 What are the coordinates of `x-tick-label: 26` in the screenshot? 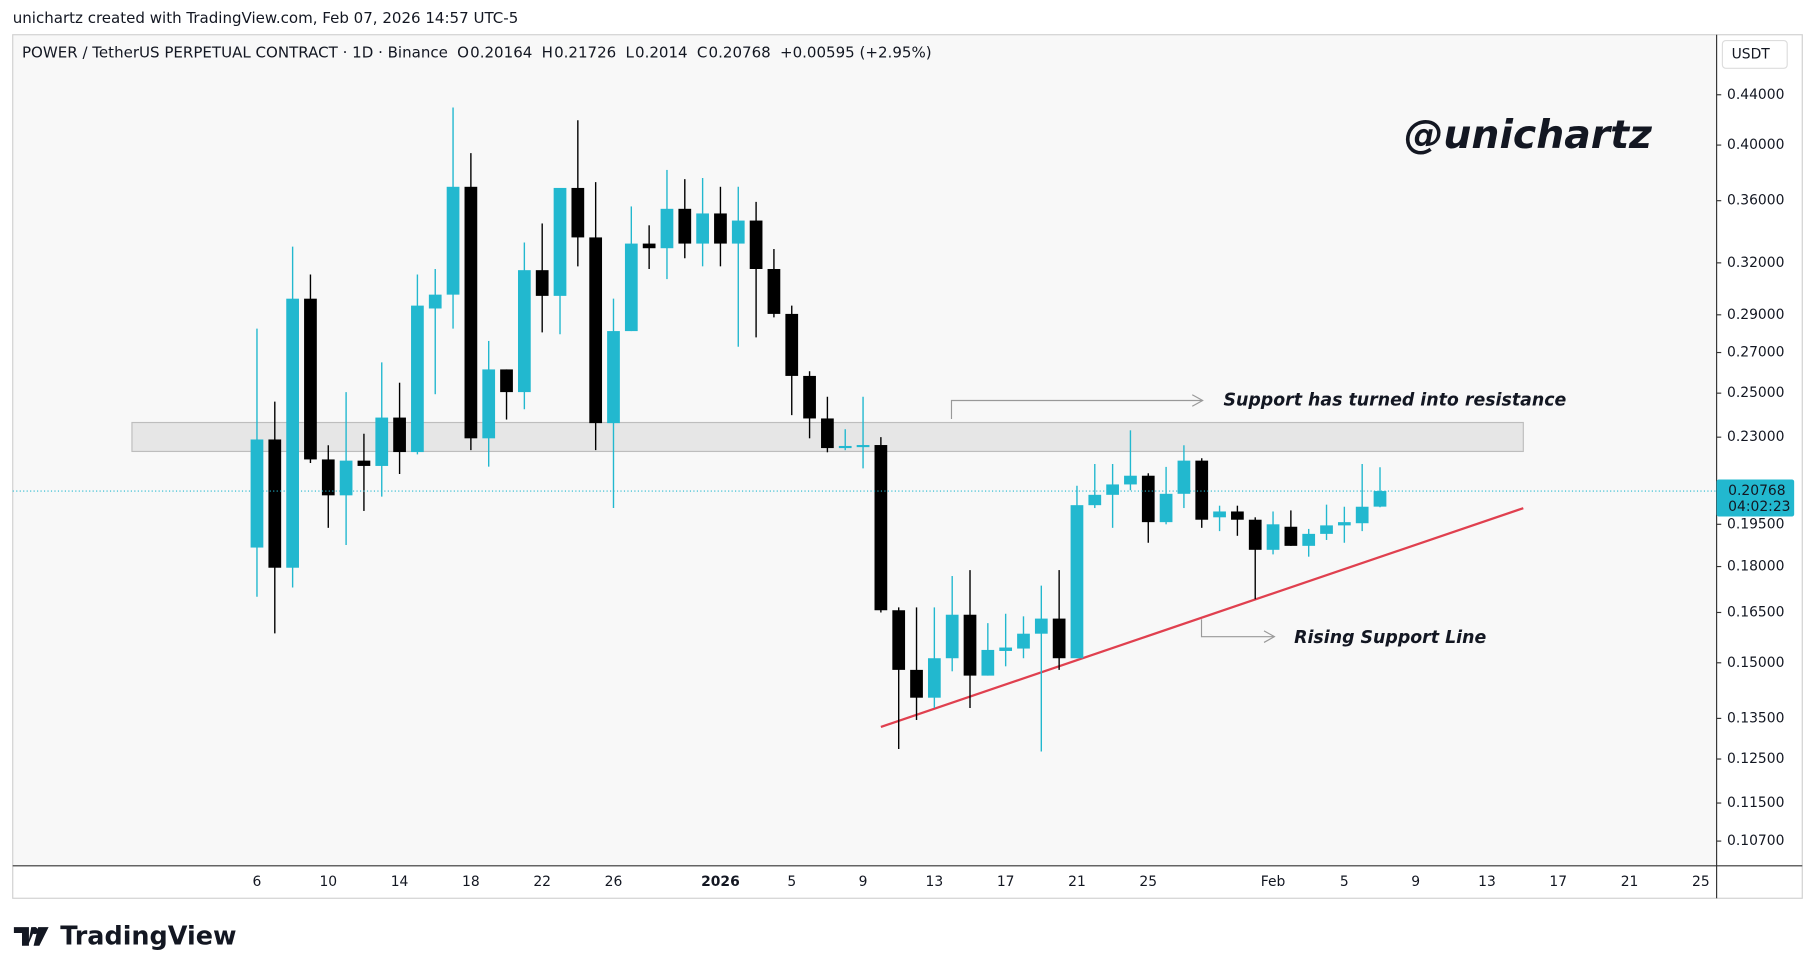 It's located at (614, 882).